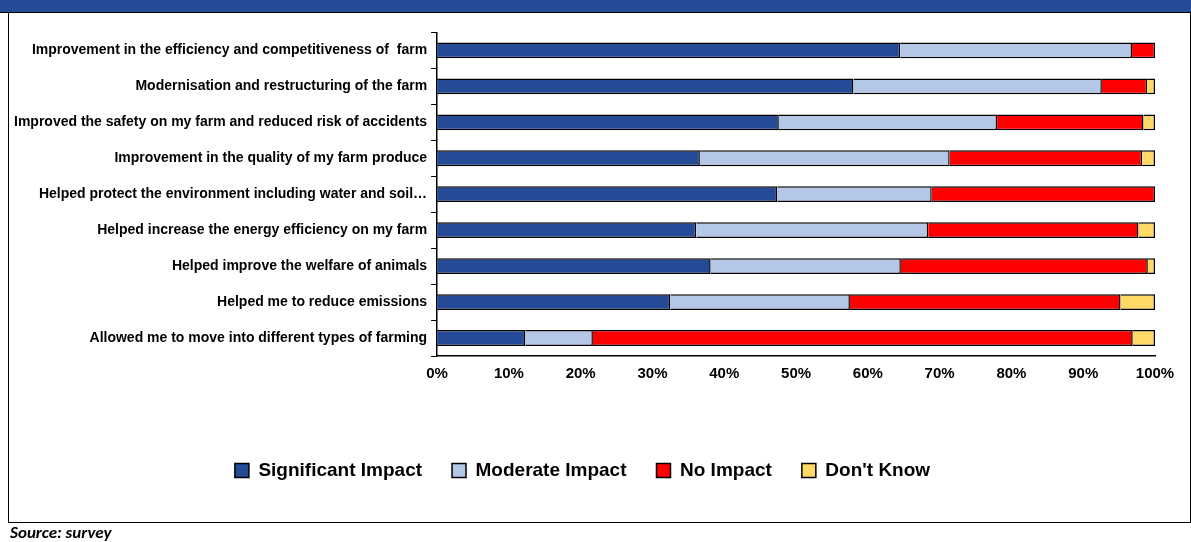 This screenshot has width=1191, height=542. What do you see at coordinates (271, 157) in the screenshot?
I see `y-tick-label: Improvement in the quality of my farm produce` at bounding box center [271, 157].